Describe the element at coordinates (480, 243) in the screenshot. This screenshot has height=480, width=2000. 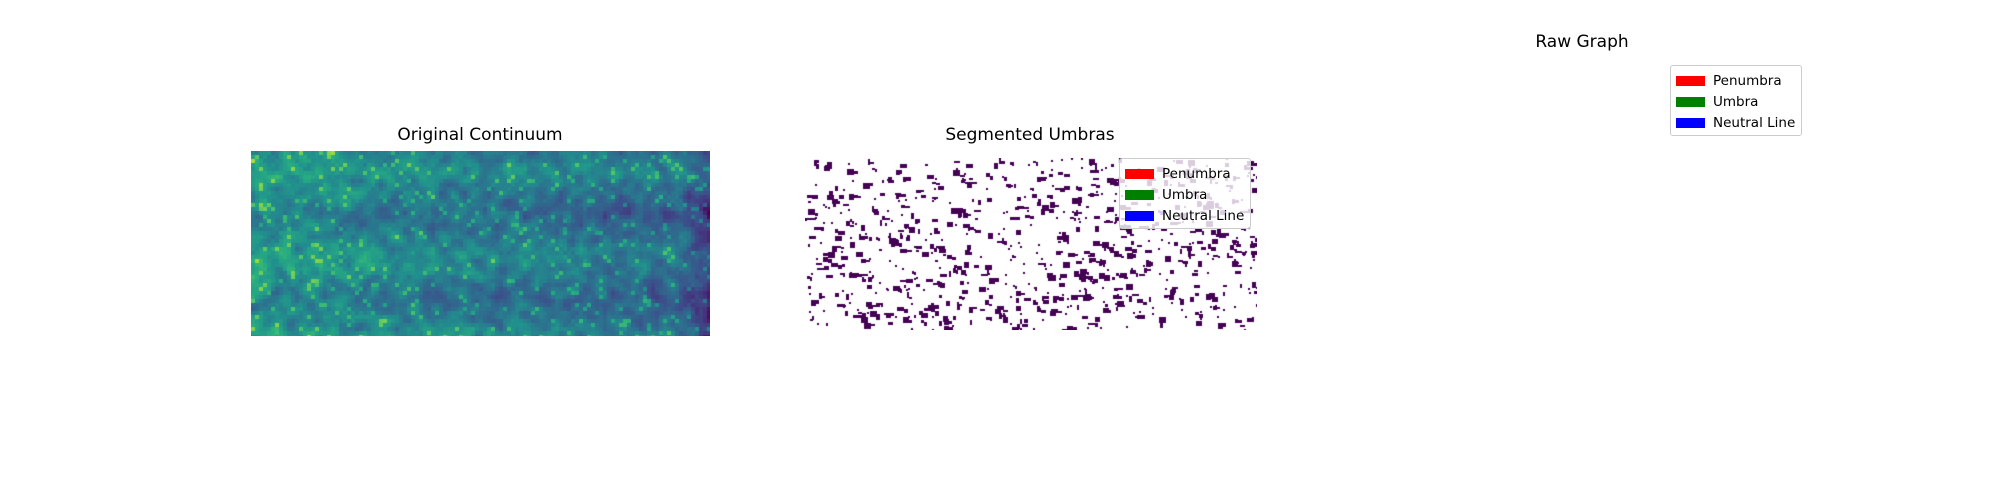
I see `continuum-image` at that location.